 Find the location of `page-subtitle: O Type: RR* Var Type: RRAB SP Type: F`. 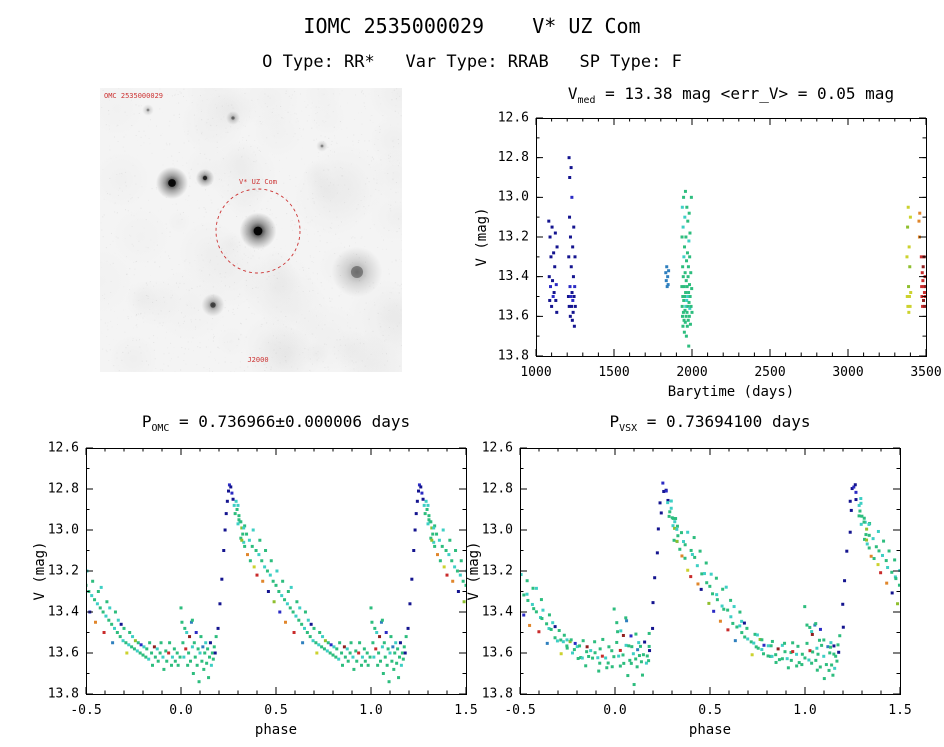

page-subtitle: O Type: RR* Var Type: RRAB SP Type: F is located at coordinates (472, 62).